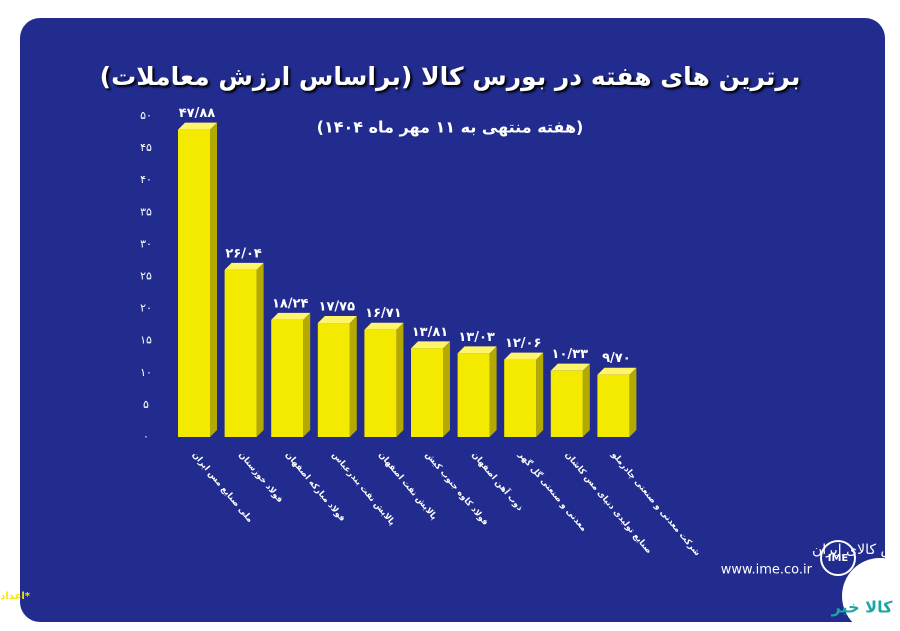 Image resolution: width=900 pixels, height=631 pixels. What do you see at coordinates (146, 436) in the screenshot?
I see `y-tick-label: ۰` at bounding box center [146, 436].